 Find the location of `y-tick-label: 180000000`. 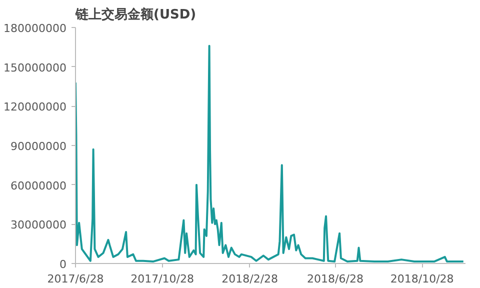

y-tick-label: 180000000 is located at coordinates (35, 28).